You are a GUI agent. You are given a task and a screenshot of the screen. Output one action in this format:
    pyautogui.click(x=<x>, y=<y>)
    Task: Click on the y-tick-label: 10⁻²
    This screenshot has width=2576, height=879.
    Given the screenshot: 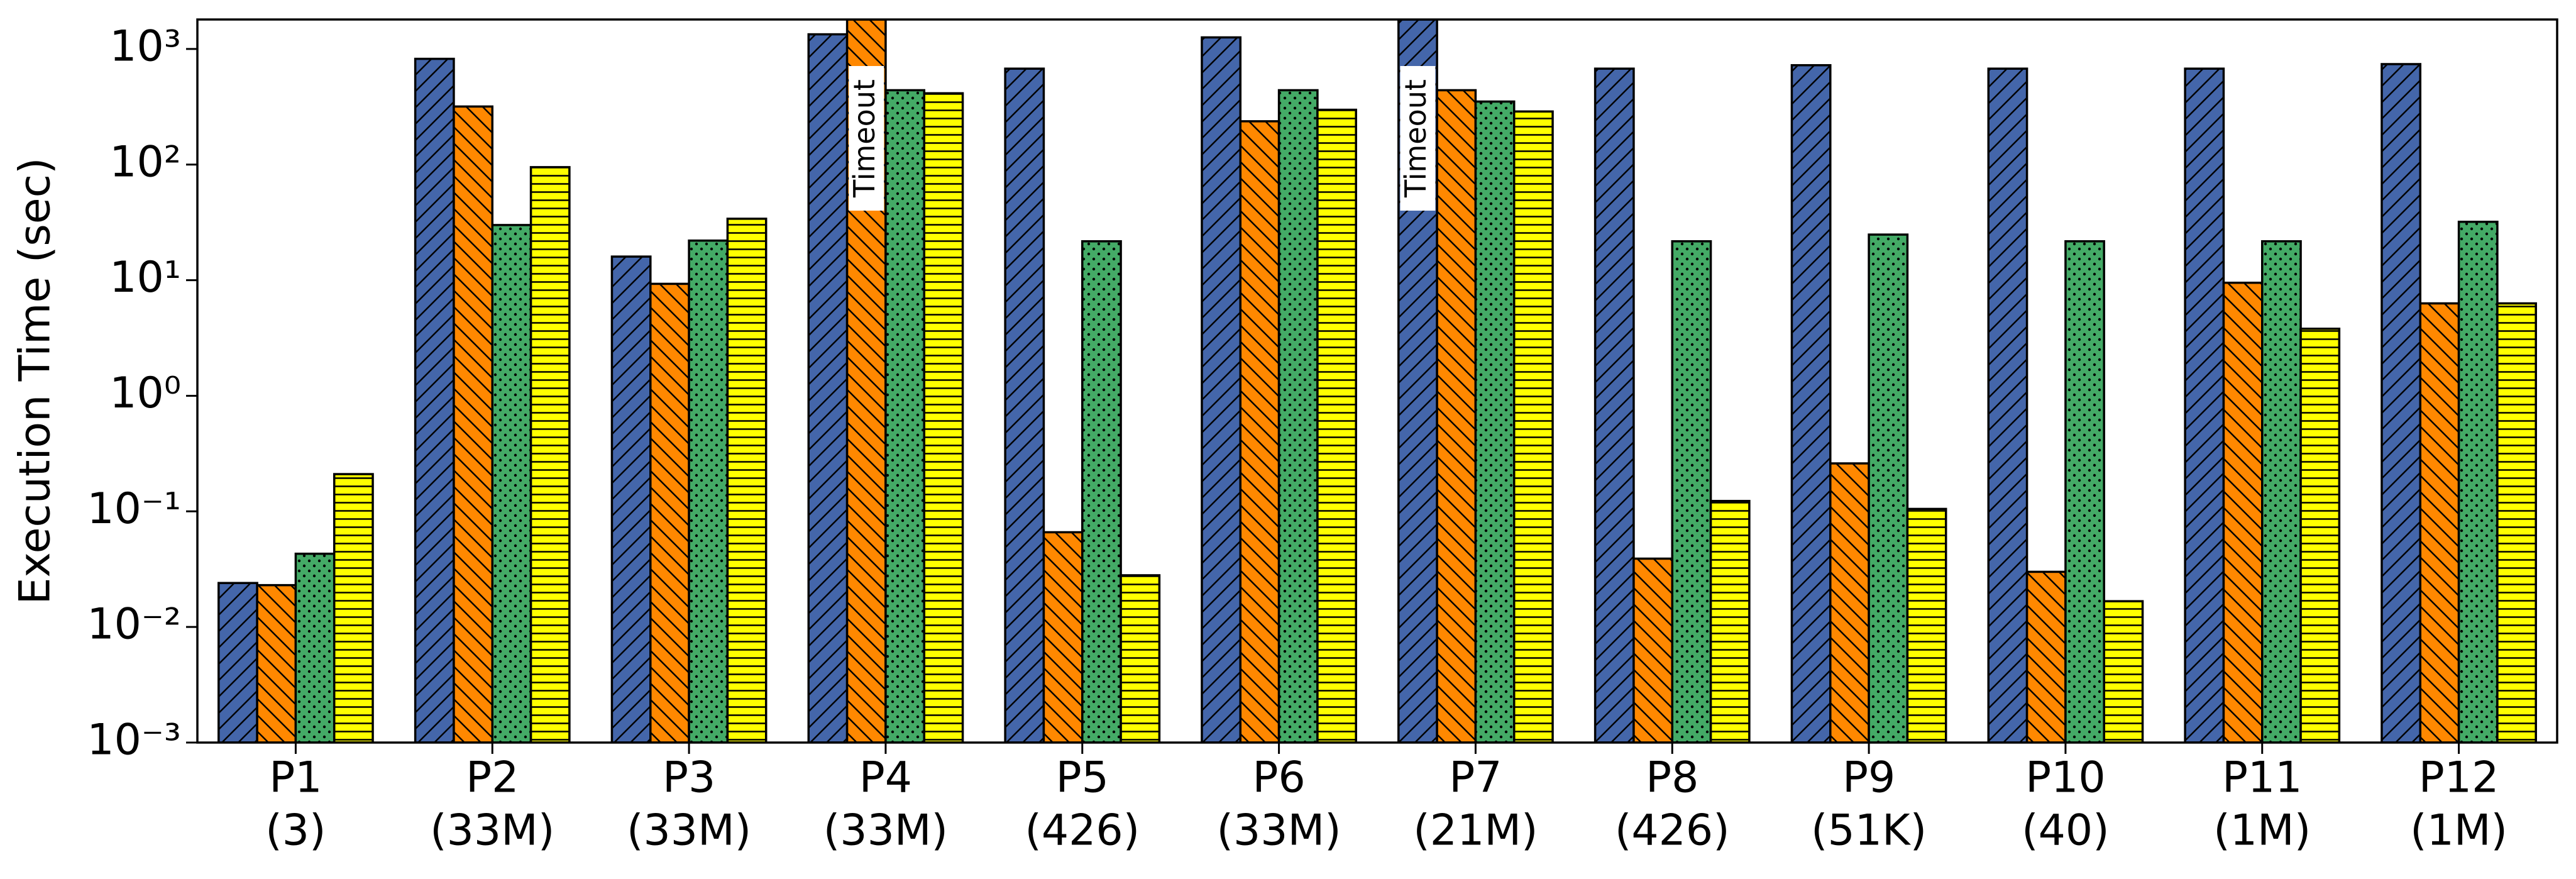 What is the action you would take?
    pyautogui.click(x=134, y=625)
    